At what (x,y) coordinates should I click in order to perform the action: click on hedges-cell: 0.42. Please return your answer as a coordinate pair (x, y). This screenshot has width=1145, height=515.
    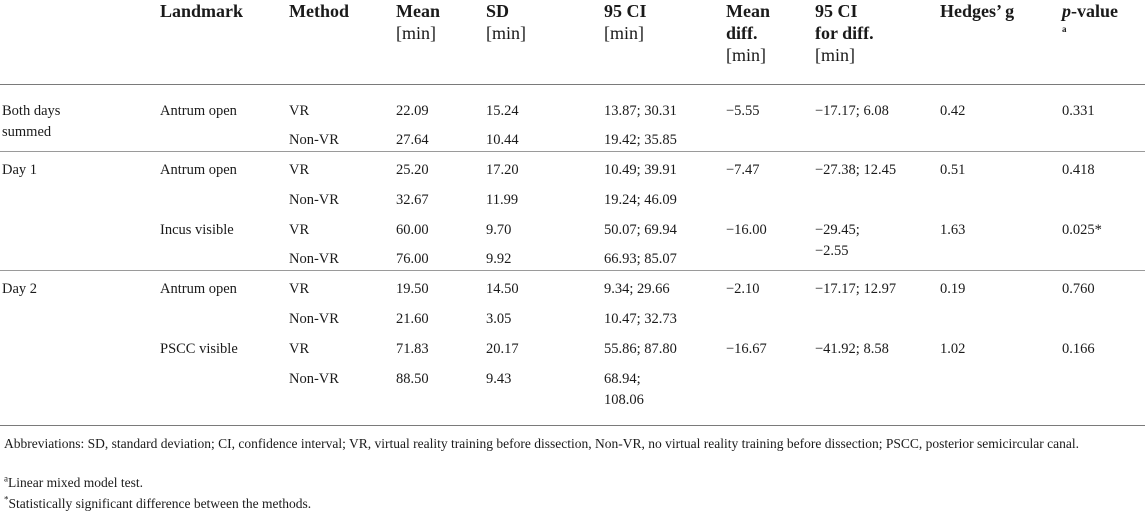
    Looking at the image, I should click on (953, 111).